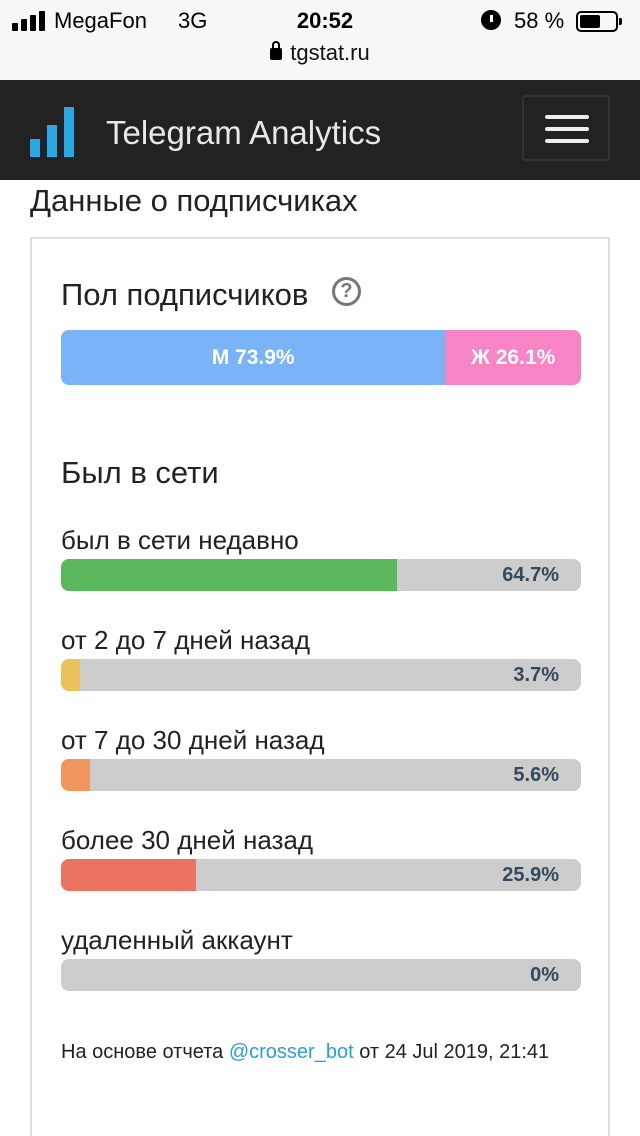 This screenshot has height=1136, width=640. I want to click on battery-icon, so click(599, 21).